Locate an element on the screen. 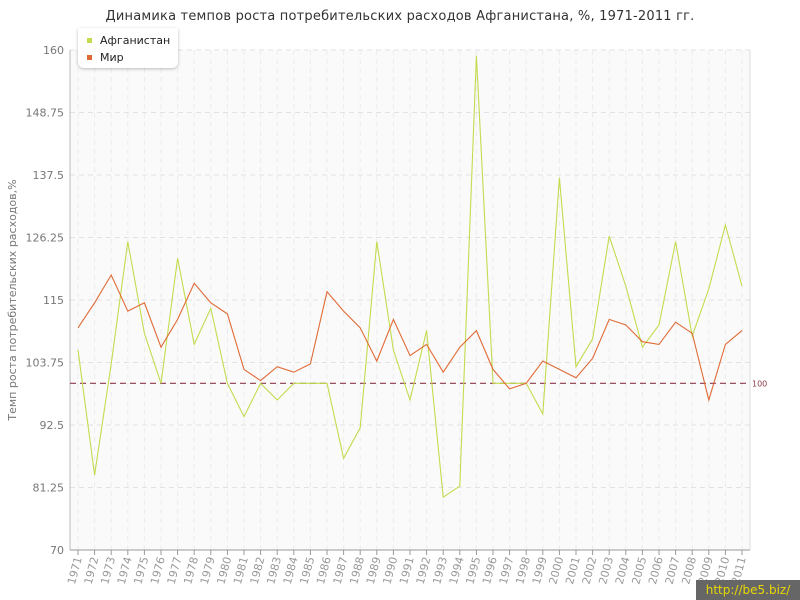 This screenshot has width=800, height=600. y-axis-label: Темп роста потребительских расходов,% is located at coordinates (12, 300).